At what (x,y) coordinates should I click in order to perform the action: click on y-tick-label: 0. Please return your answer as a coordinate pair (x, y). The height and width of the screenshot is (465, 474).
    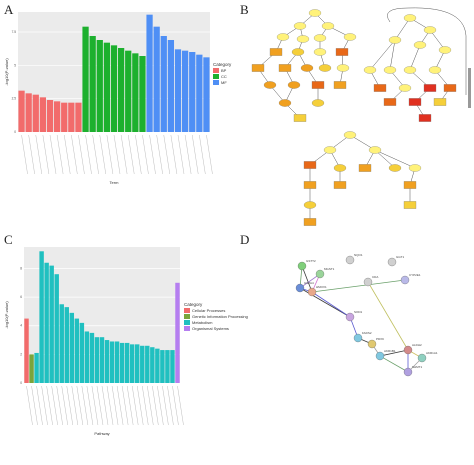
    Looking at the image, I should click on (15, 132).